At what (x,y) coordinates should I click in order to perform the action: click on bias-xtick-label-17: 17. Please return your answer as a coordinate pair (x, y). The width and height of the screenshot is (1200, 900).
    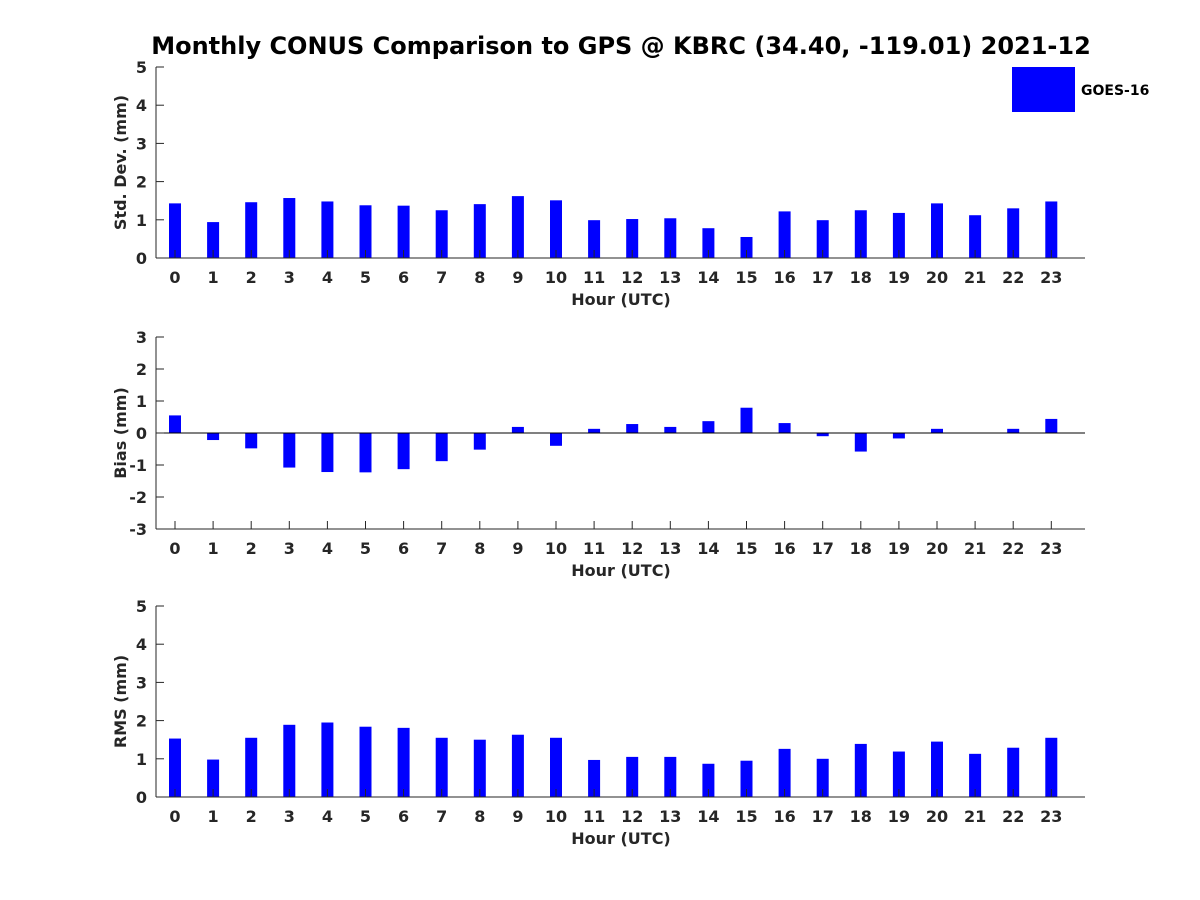
    Looking at the image, I should click on (823, 548).